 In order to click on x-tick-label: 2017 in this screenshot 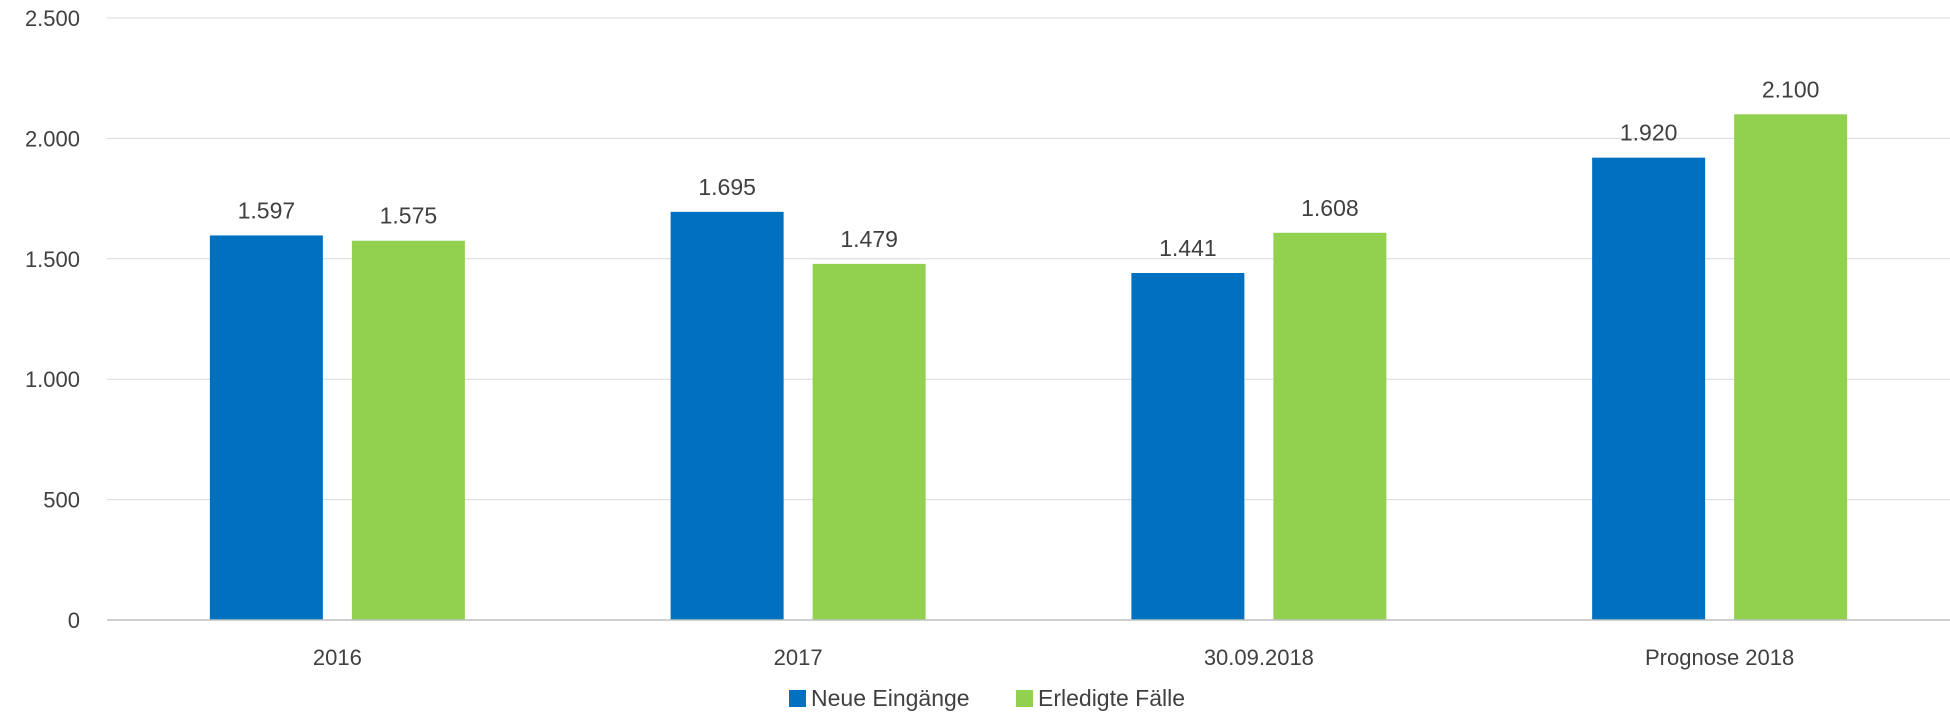, I will do `click(798, 657)`.